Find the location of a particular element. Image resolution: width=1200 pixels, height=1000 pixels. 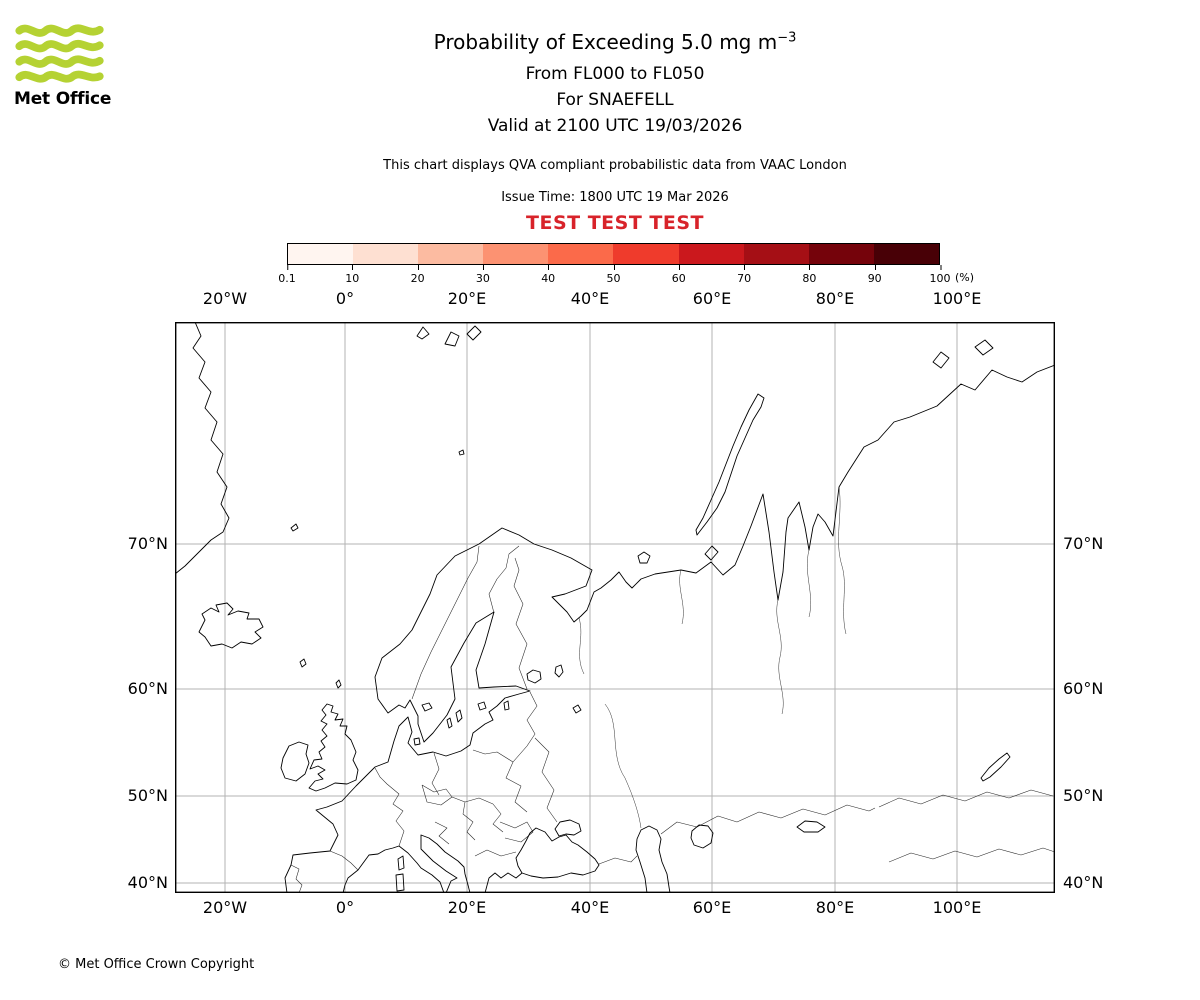

colorbar-segments is located at coordinates (613, 254).